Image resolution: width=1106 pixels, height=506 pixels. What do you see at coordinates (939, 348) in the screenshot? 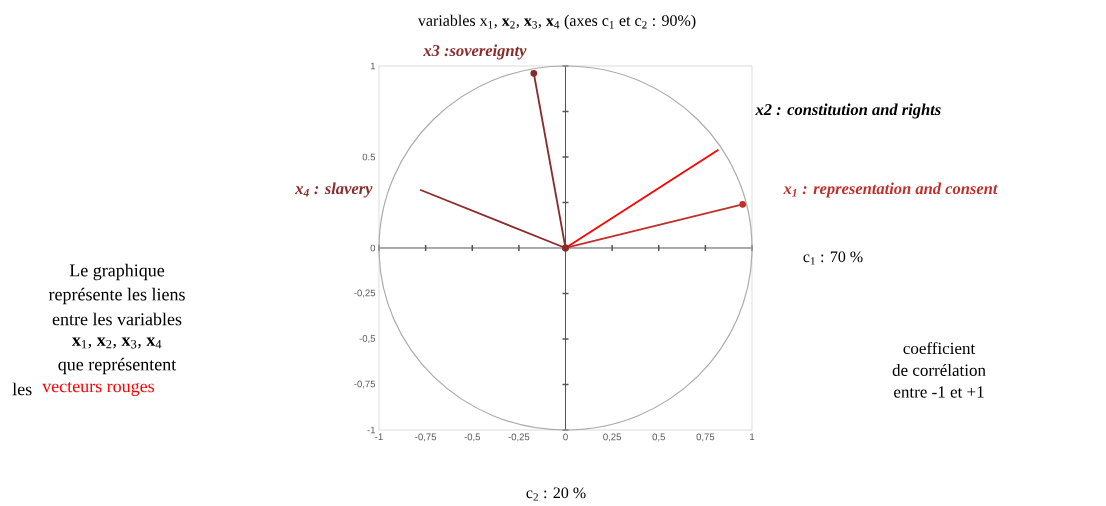
I see `text: coefficient` at bounding box center [939, 348].